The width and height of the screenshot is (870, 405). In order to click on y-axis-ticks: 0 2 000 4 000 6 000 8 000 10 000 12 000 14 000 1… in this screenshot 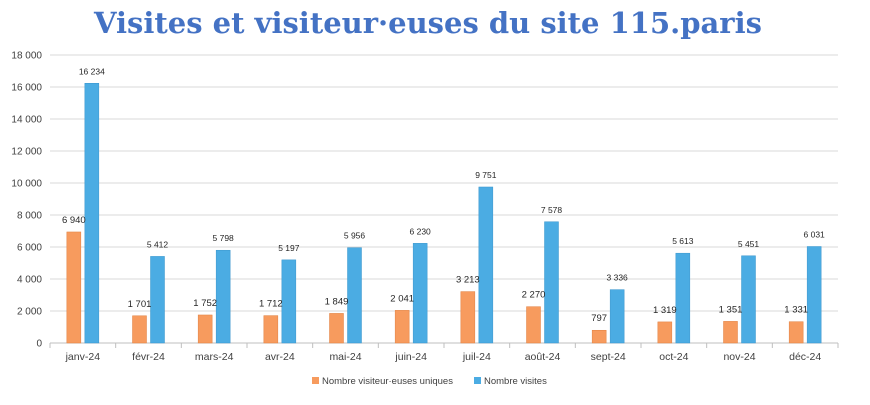, I will do `click(26, 200)`.